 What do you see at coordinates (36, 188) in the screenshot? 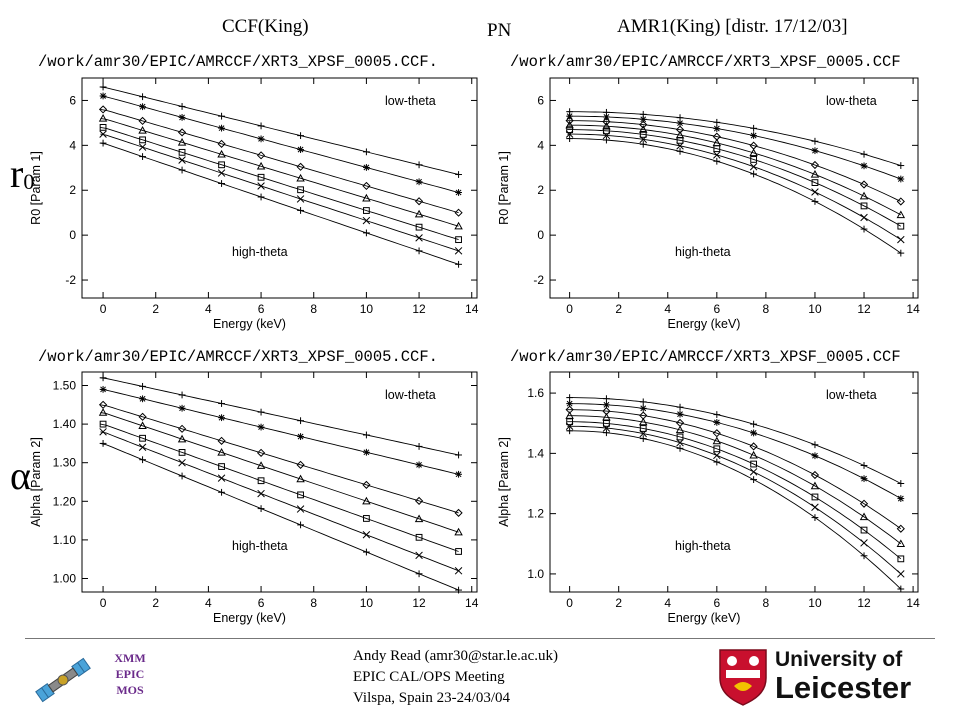
I see `y-axis-label: R0 [Param 1]` at bounding box center [36, 188].